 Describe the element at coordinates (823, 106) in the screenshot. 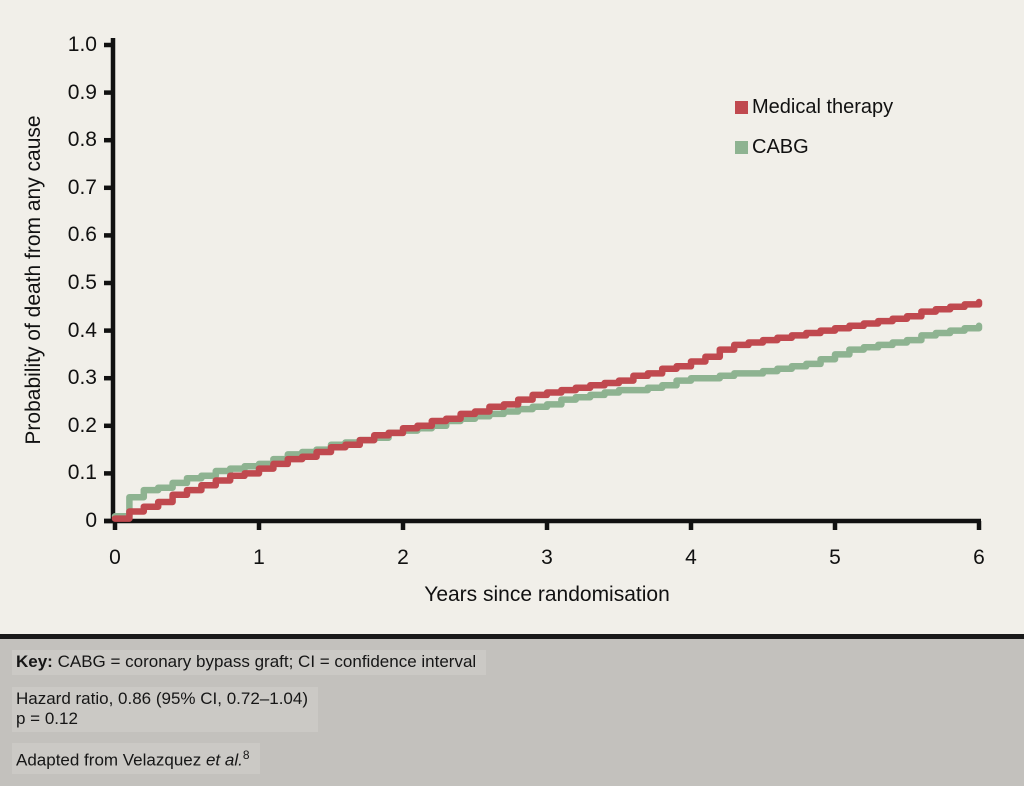

I see `legend-label: Medical therapy` at that location.